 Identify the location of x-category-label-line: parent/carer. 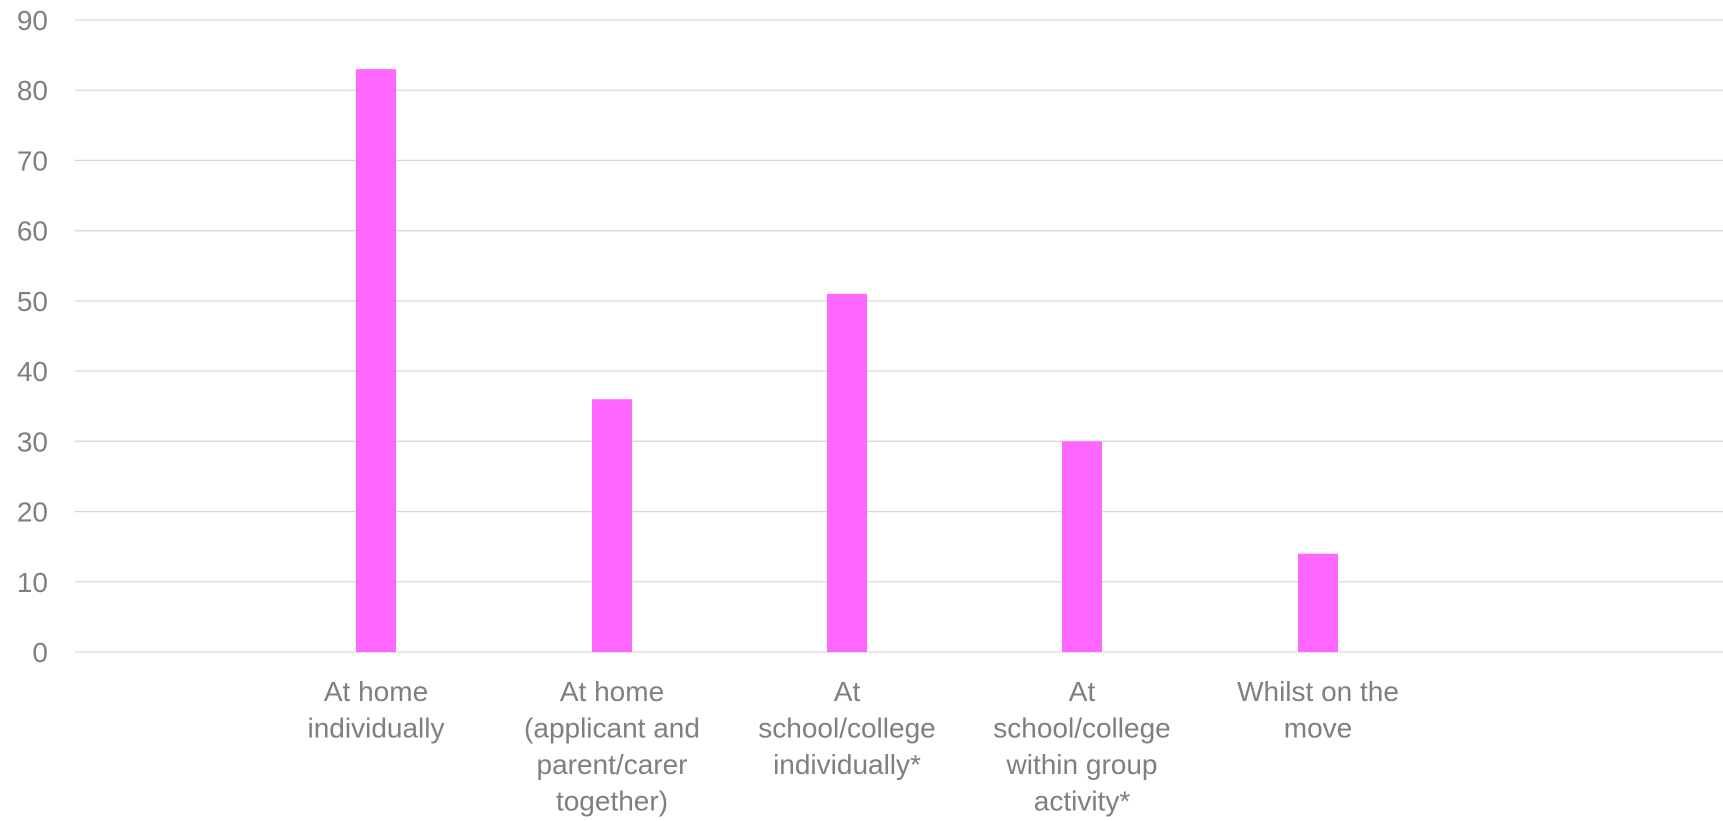
(612, 764).